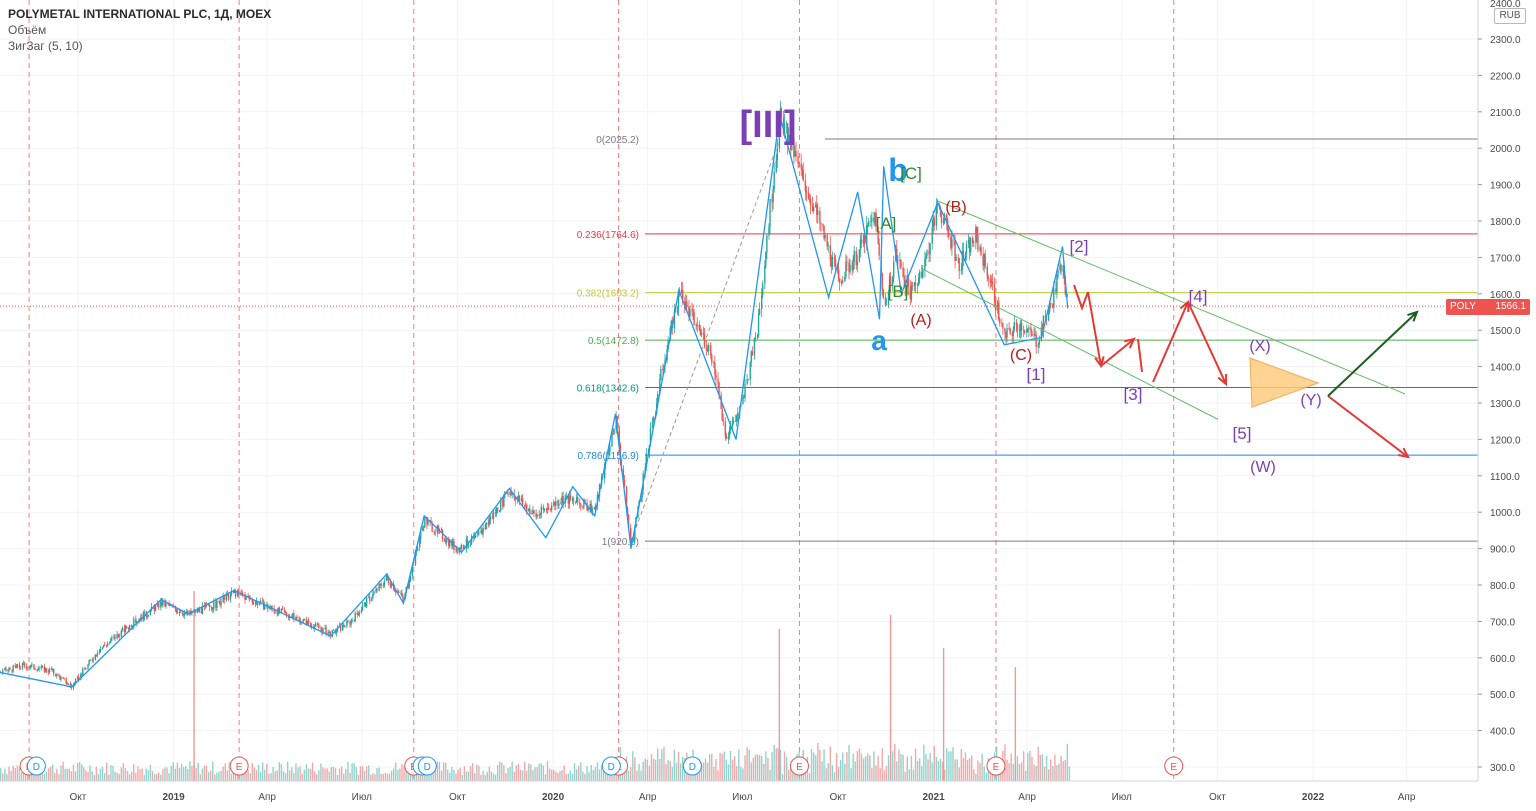 The height and width of the screenshot is (811, 1536). Describe the element at coordinates (1505, 5) in the screenshot. I see `price-axis-label-top: 2400.0` at that location.